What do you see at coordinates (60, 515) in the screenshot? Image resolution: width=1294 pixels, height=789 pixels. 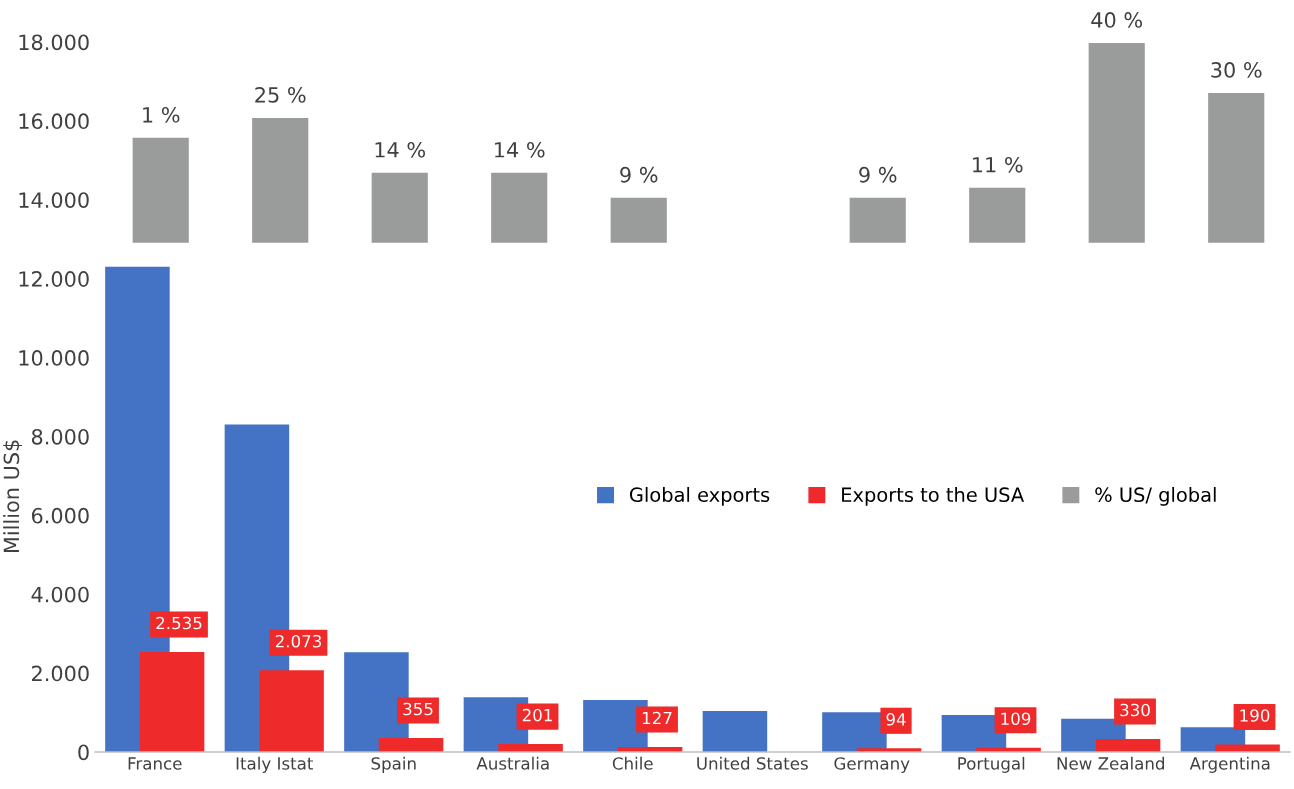 I see `y-tick-label: 6.000` at bounding box center [60, 515].